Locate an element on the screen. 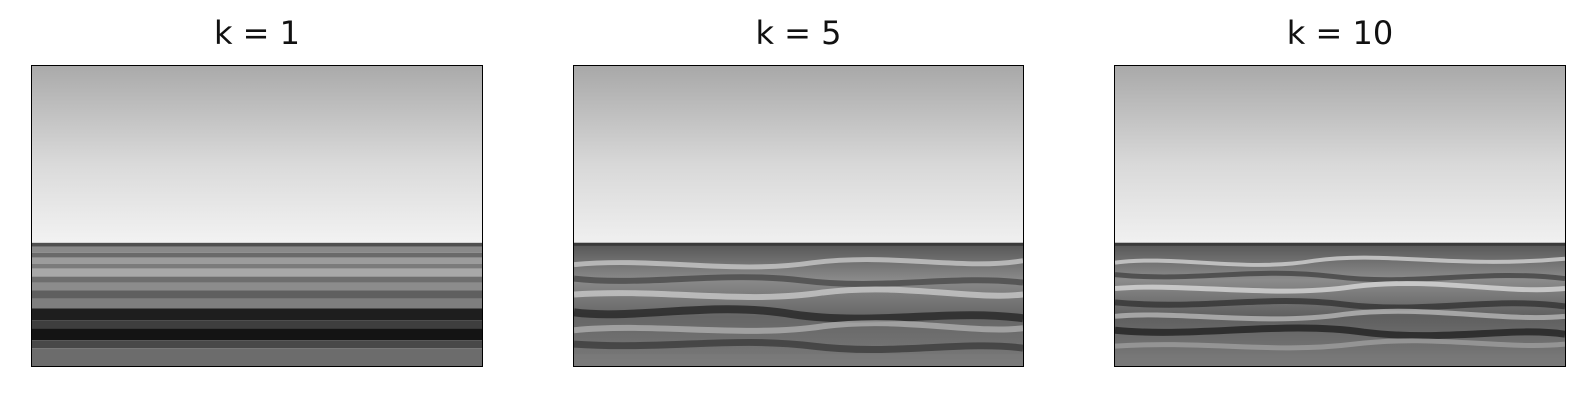 The image size is (1584, 405). panel-title: k = 1 is located at coordinates (257, 33).